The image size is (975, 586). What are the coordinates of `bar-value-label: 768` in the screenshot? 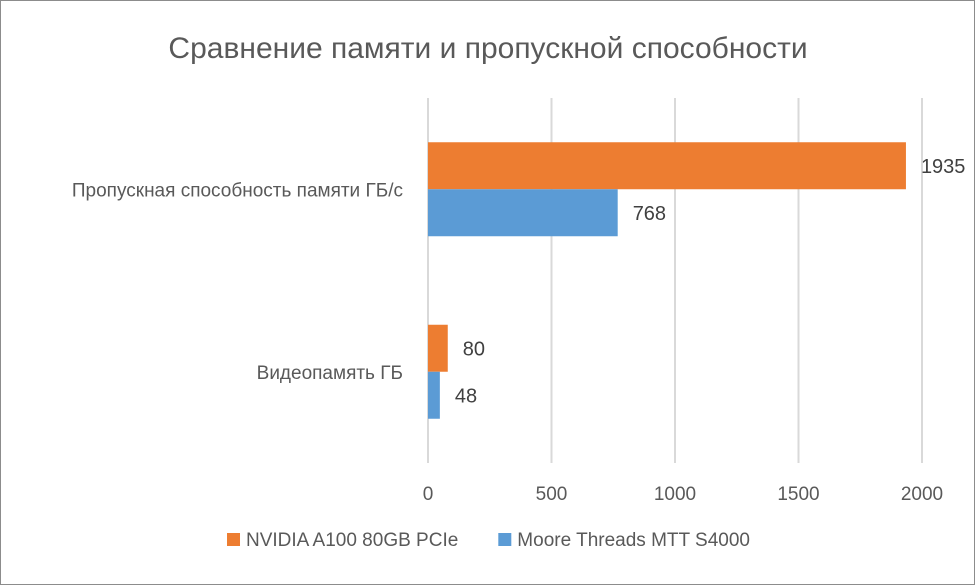 It's located at (649, 214).